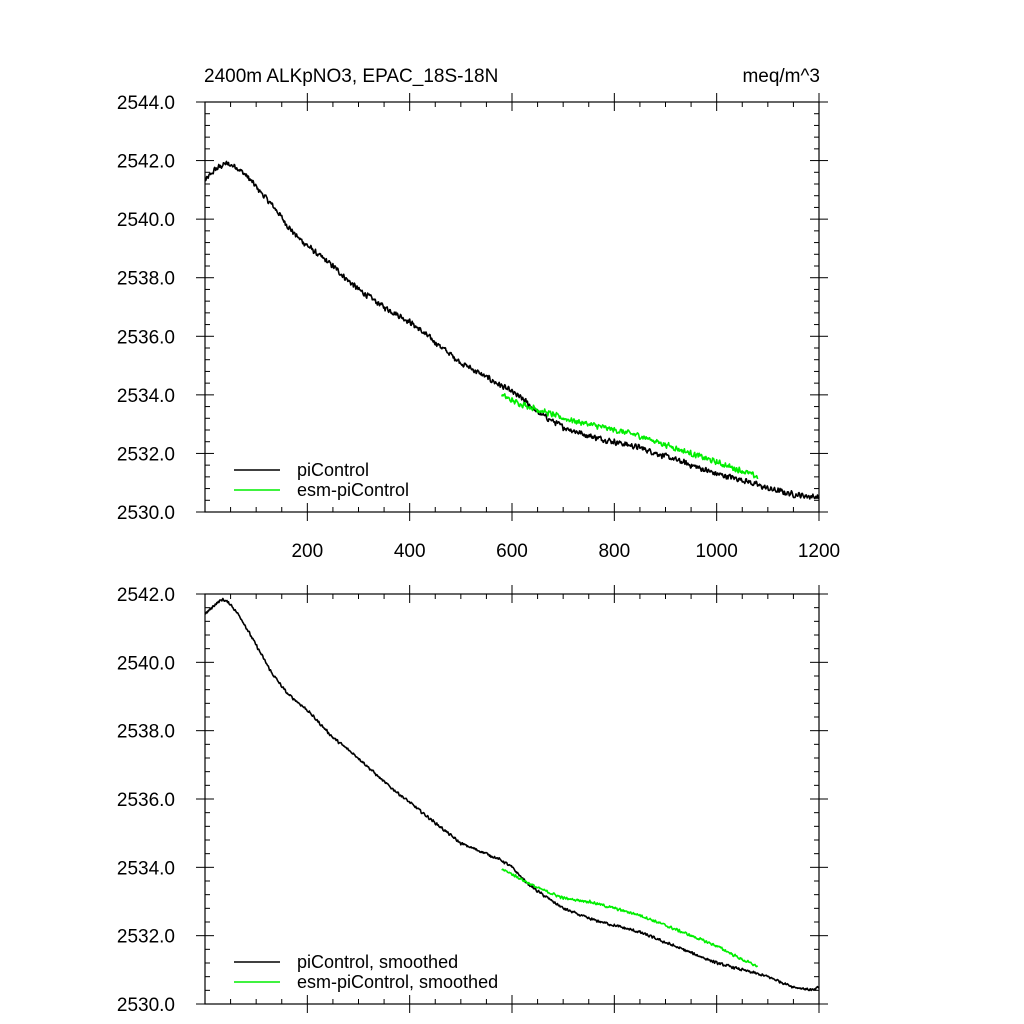 This screenshot has width=1024, height=1024. I want to click on bottom-y-tick-label: 2532.0, so click(146, 937).